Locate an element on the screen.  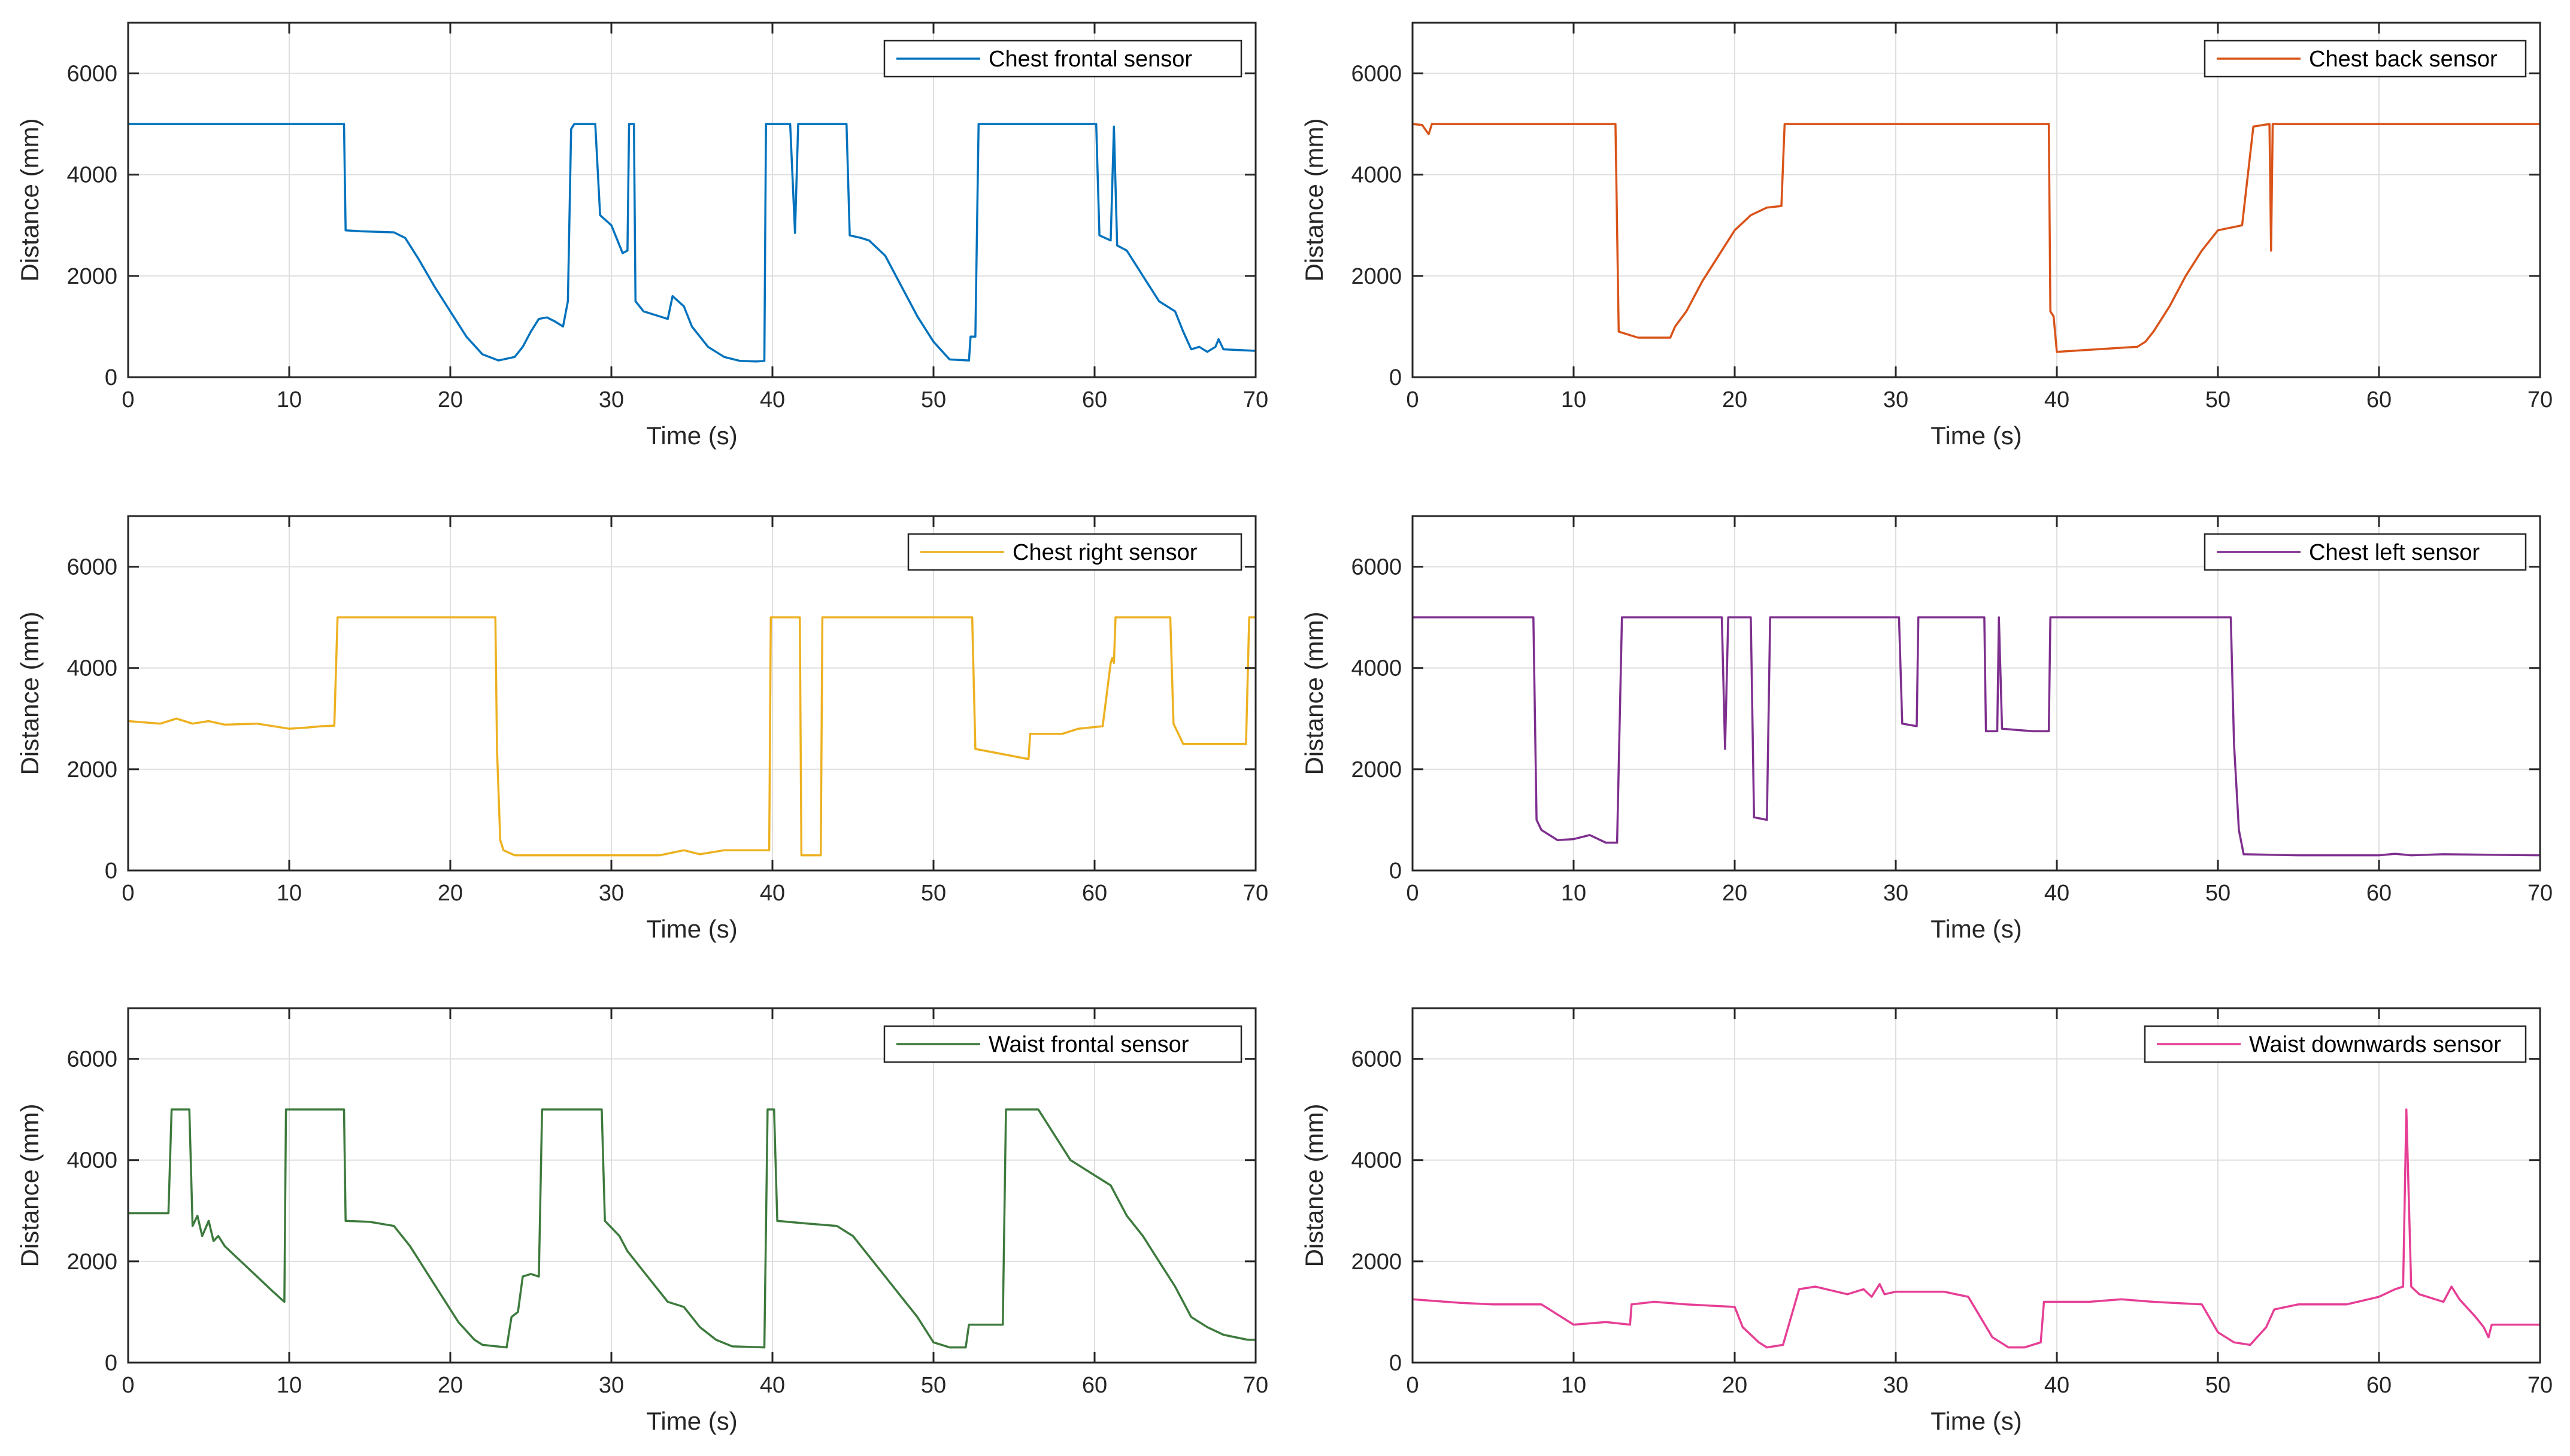
legend-label: Chest left sensor is located at coordinates (2394, 552).